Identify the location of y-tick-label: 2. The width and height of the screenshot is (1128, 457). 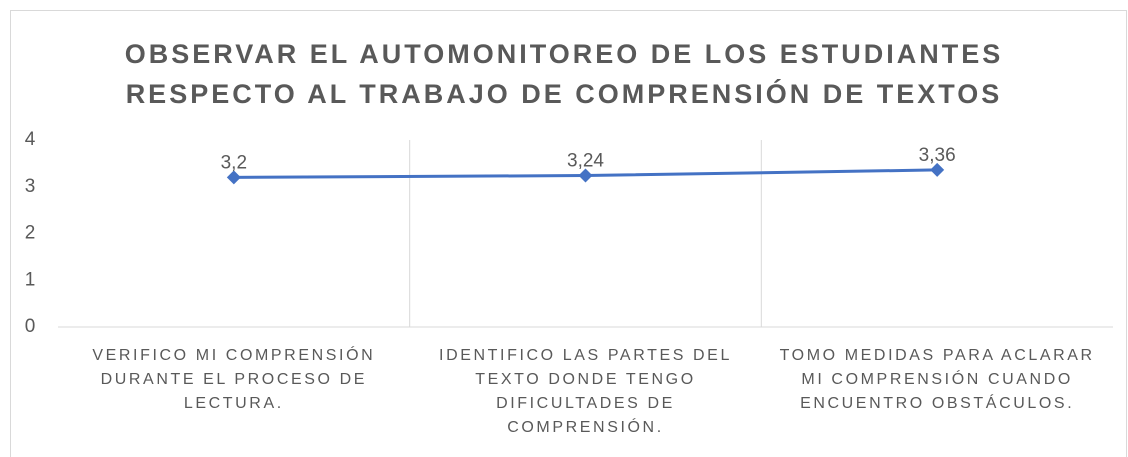
(30, 233).